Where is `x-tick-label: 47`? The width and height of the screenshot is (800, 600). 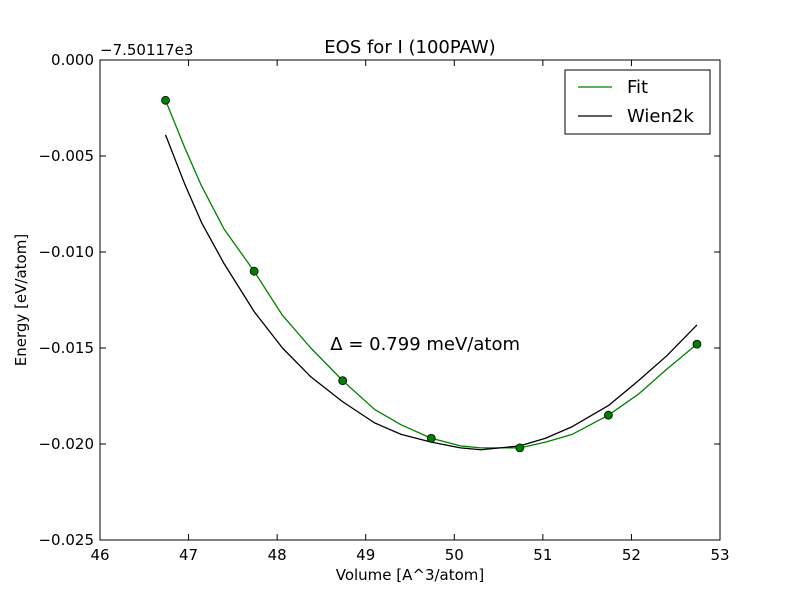
x-tick-label: 47 is located at coordinates (188, 555).